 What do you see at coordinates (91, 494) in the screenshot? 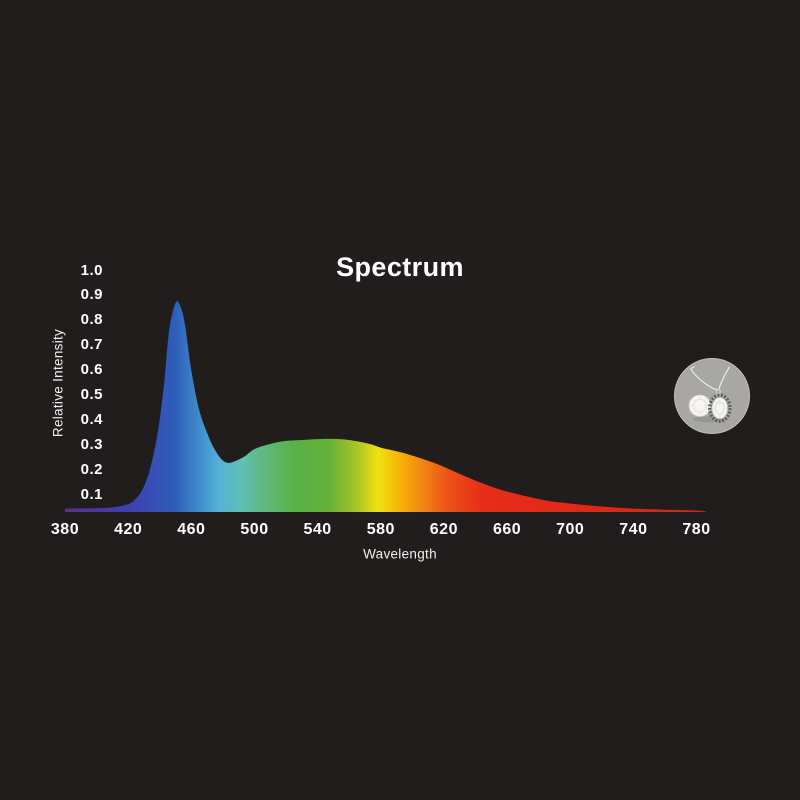
I see `y-tick-label: 0.1` at bounding box center [91, 494].